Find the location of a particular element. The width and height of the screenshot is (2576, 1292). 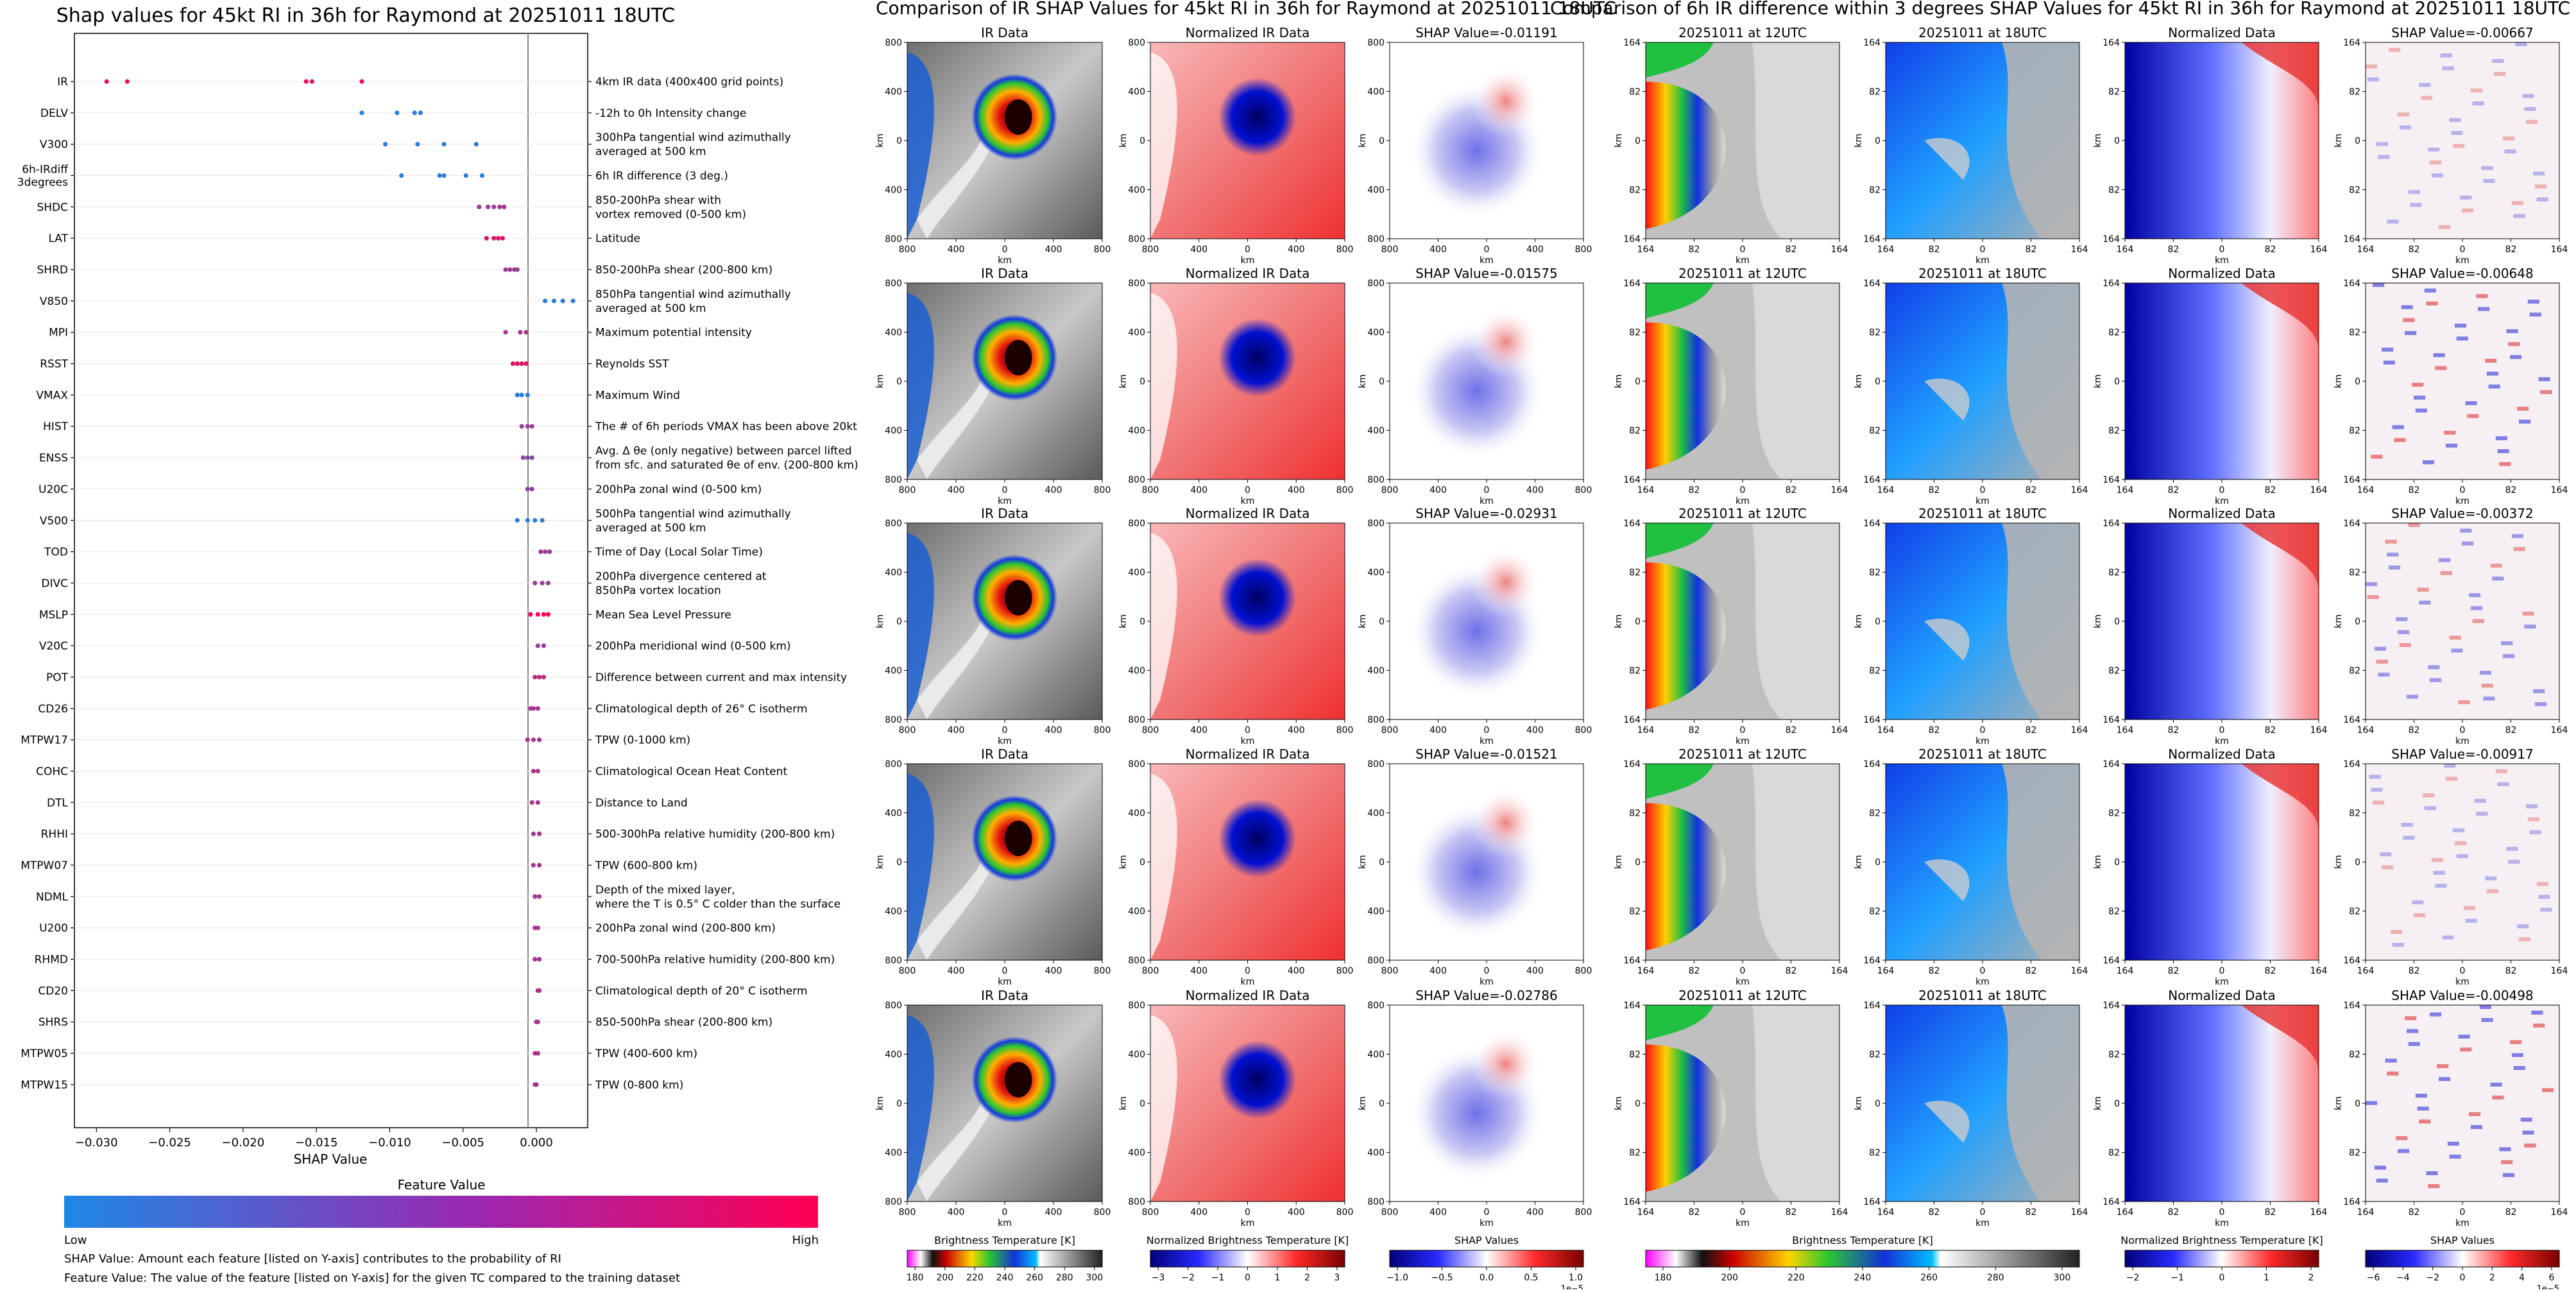

subplot-title: SHAP Value=-0.02786 is located at coordinates (1486, 995).